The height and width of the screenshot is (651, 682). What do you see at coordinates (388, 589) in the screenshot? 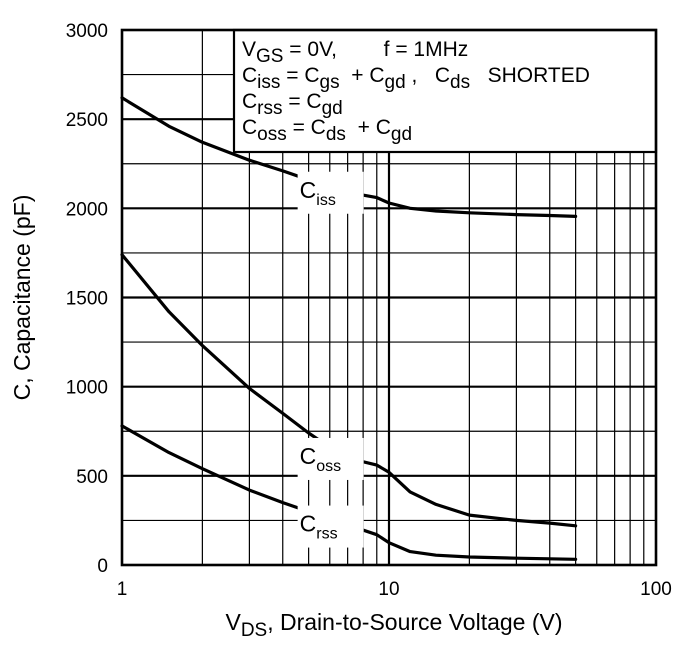
I see `x-tick-label: 10` at bounding box center [388, 589].